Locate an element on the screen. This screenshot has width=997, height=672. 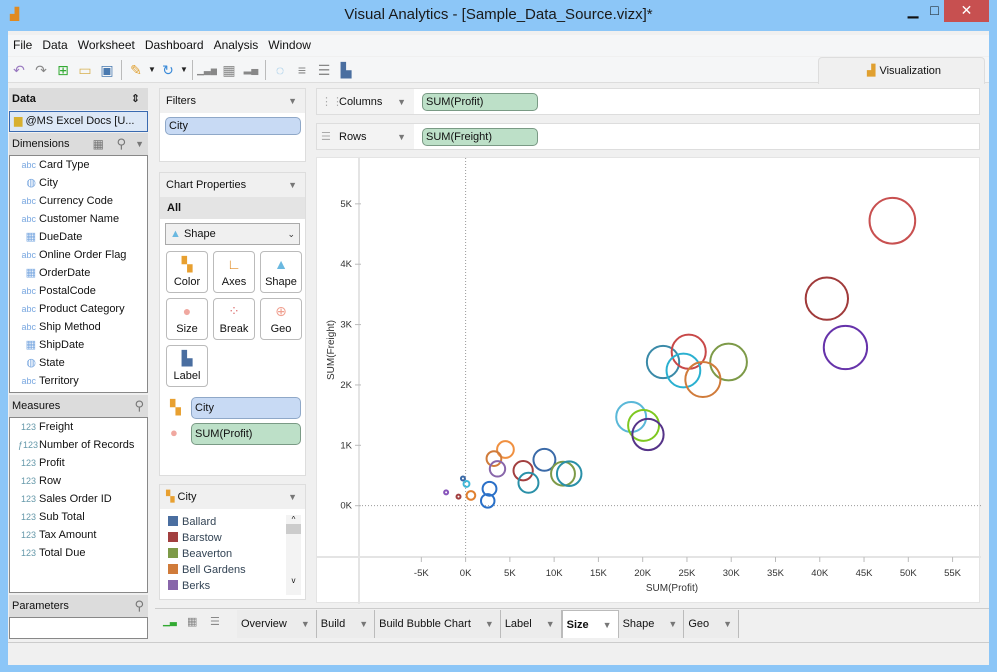
redo-icon: ↷ is located at coordinates (41, 70).